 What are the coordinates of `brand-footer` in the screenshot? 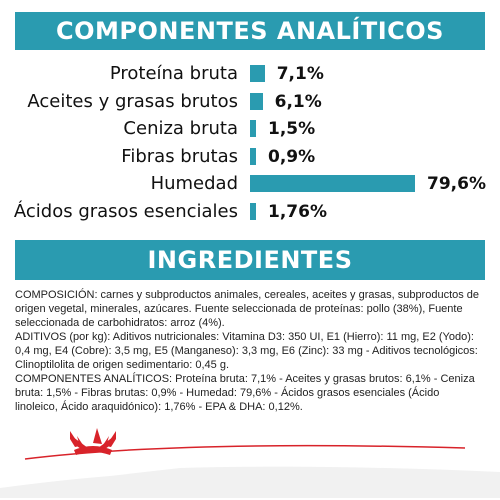 It's located at (250, 464).